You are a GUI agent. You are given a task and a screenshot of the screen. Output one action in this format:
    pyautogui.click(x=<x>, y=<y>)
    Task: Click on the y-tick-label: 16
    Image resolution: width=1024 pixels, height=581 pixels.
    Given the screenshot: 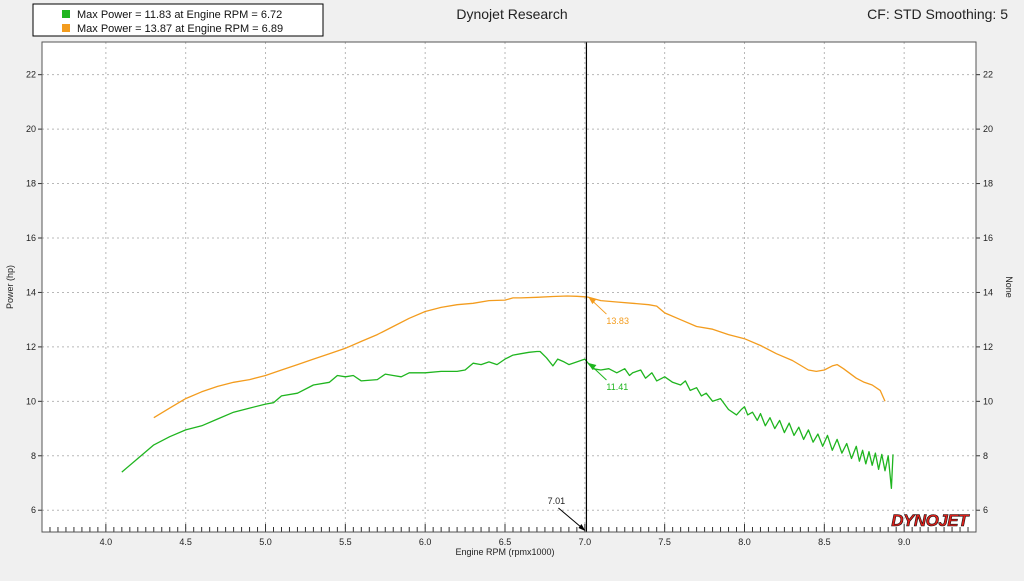 What is the action you would take?
    pyautogui.click(x=31, y=238)
    